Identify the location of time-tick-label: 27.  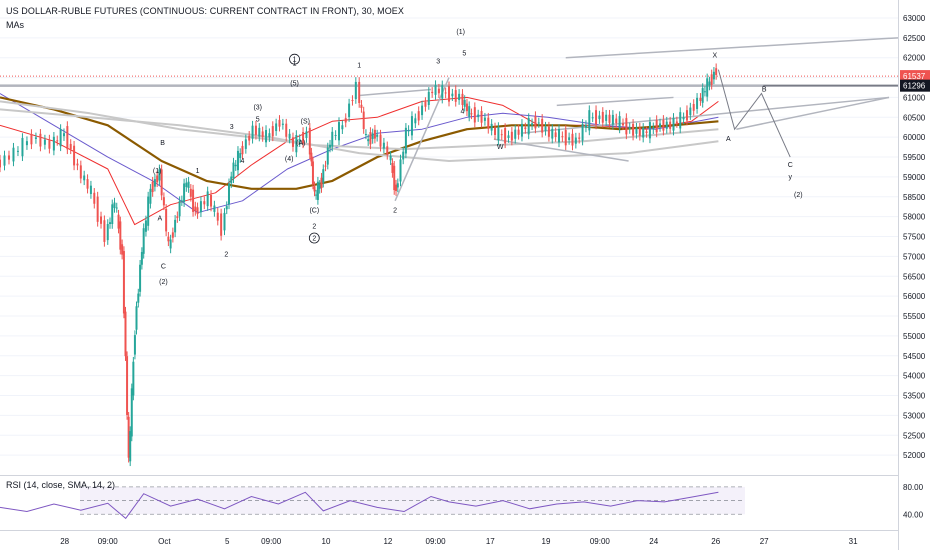
(764, 541).